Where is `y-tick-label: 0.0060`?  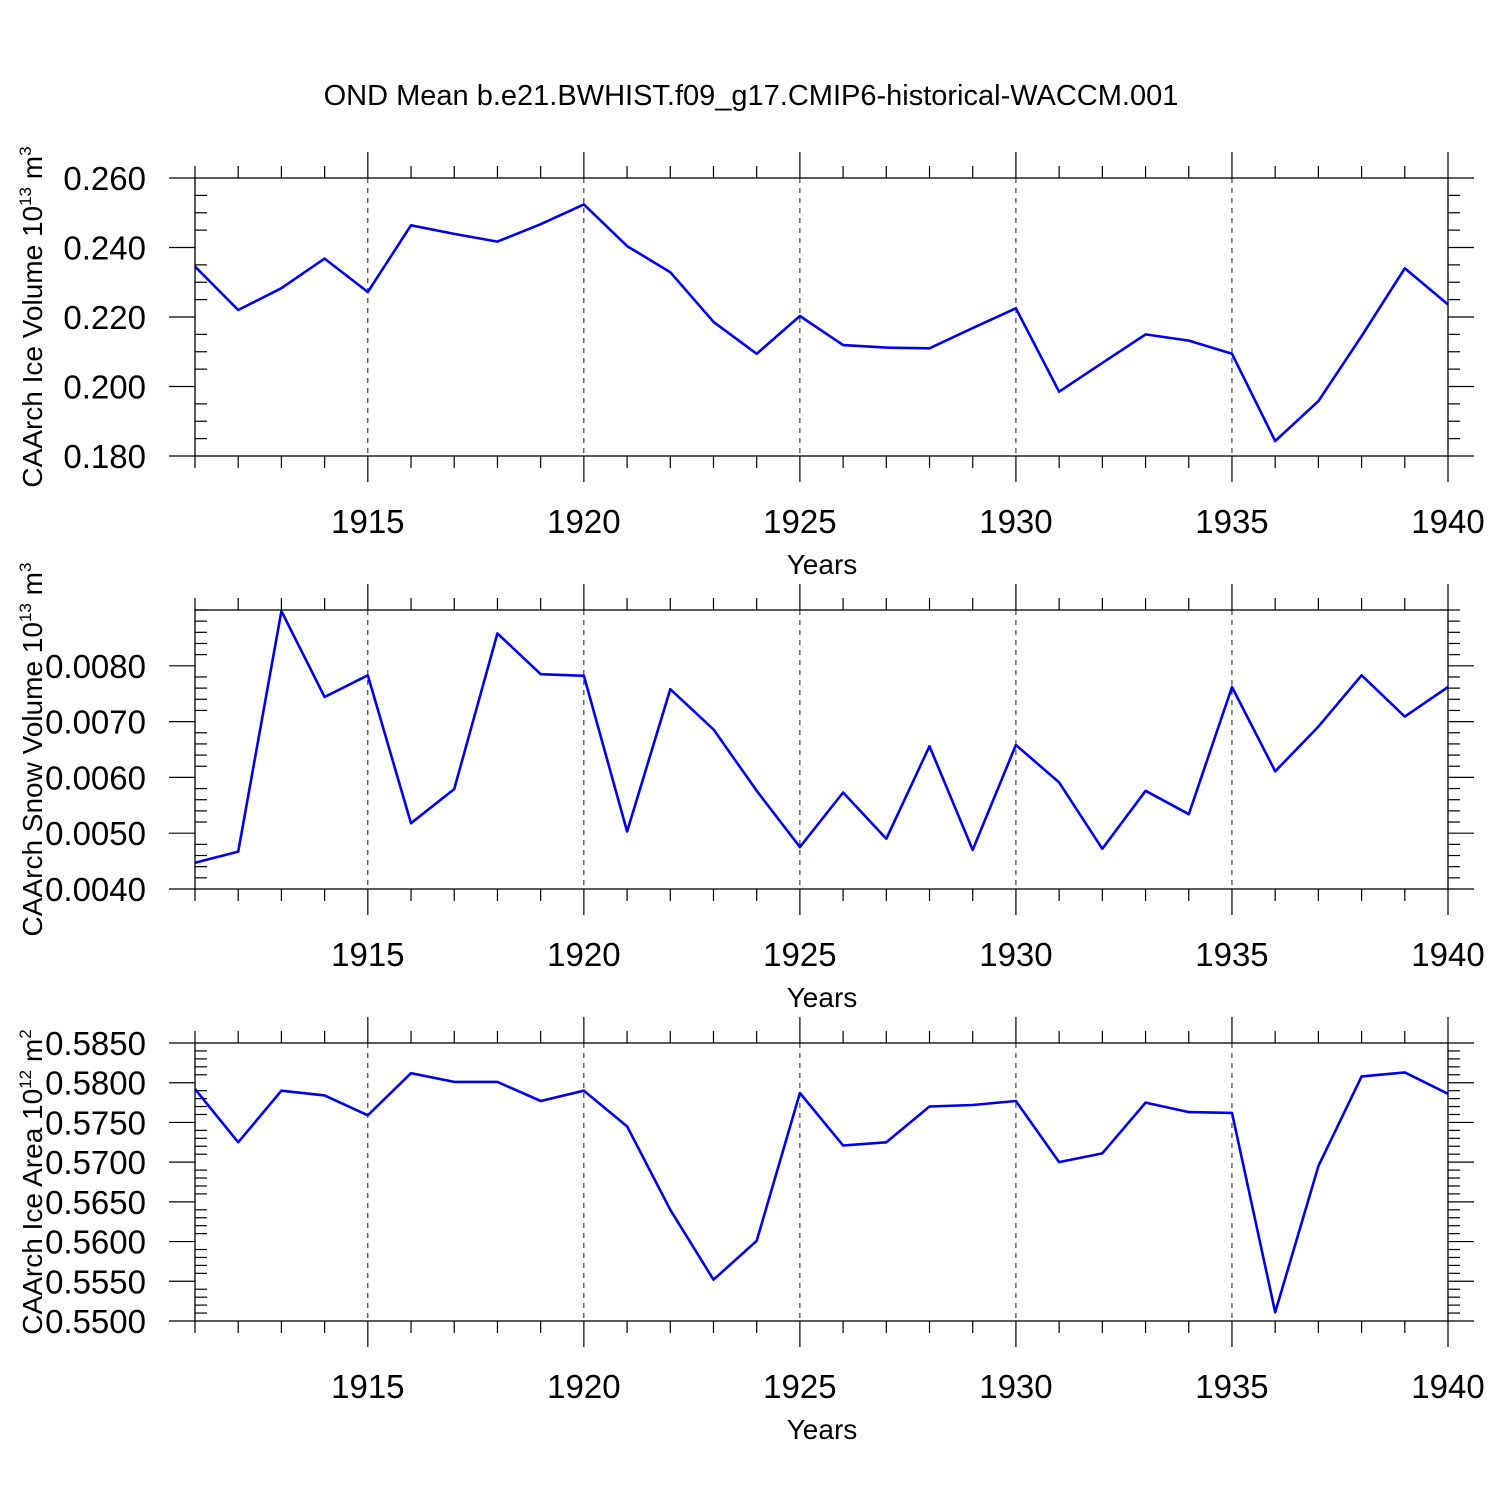
y-tick-label: 0.0060 is located at coordinates (95, 777).